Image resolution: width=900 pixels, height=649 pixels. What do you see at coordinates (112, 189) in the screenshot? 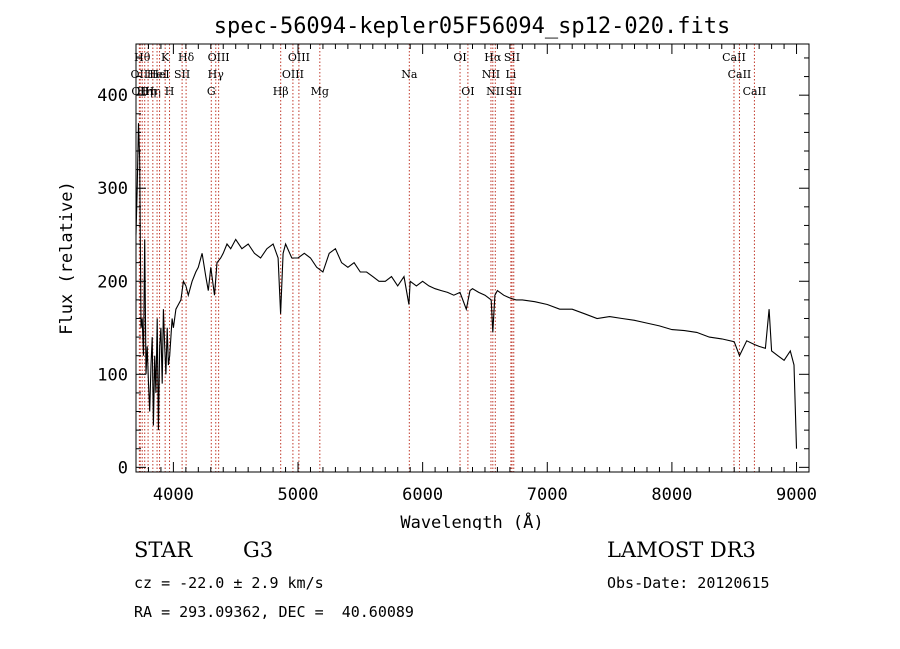
I see `y-tick-label: 300` at bounding box center [112, 189].